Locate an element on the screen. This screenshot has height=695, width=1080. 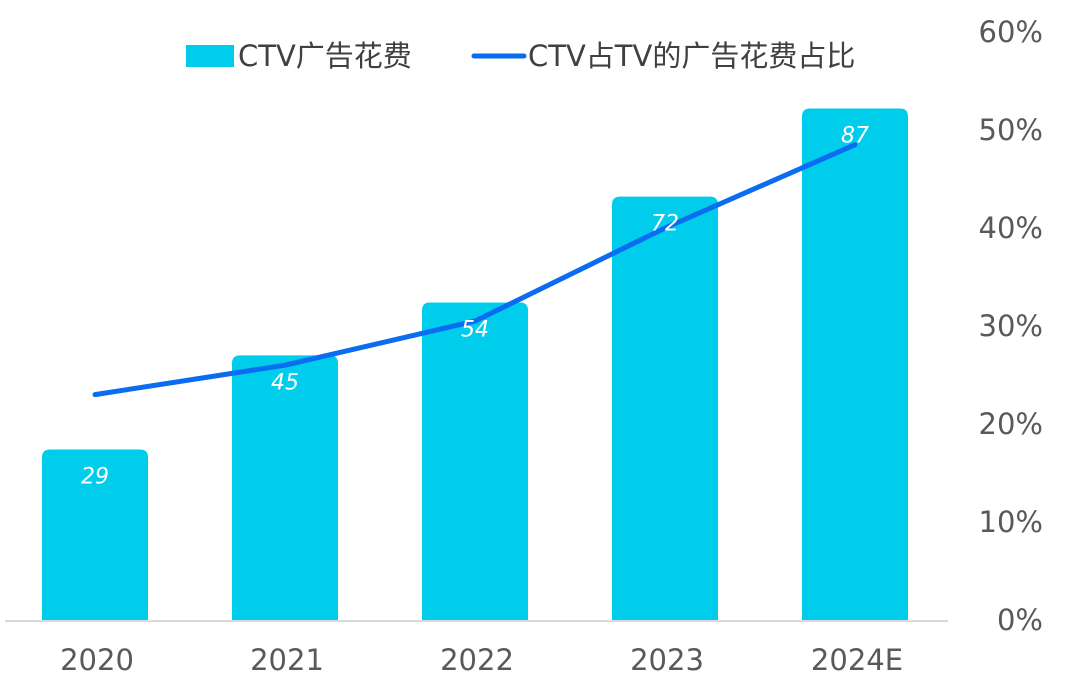
bar-value-label-2021: 45 is located at coordinates (285, 382).